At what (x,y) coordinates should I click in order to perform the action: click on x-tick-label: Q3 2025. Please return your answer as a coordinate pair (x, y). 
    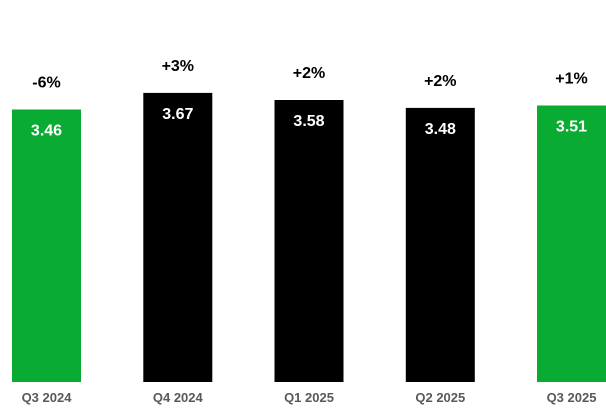
    Looking at the image, I should click on (572, 397).